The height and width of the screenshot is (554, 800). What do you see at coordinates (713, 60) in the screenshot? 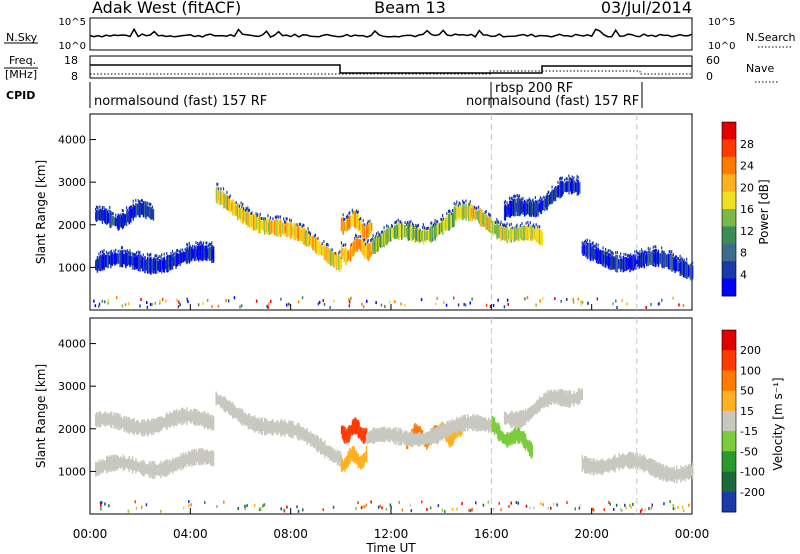
I see `nave-tick-top: 60` at bounding box center [713, 60].